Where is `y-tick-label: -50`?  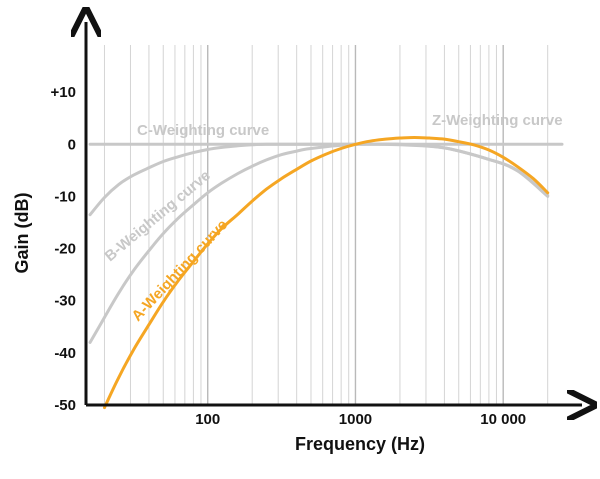 y-tick-label: -50 is located at coordinates (65, 405).